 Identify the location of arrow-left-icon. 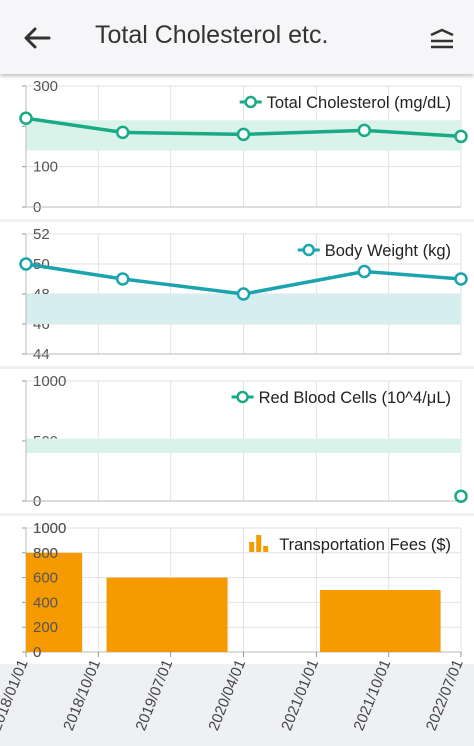
(37, 38).